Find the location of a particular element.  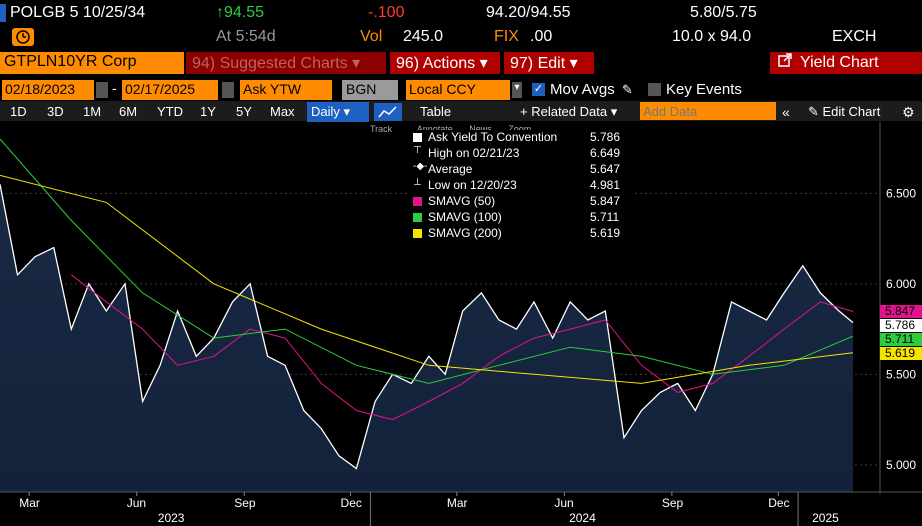

range-1d: 1D is located at coordinates (18, 111).